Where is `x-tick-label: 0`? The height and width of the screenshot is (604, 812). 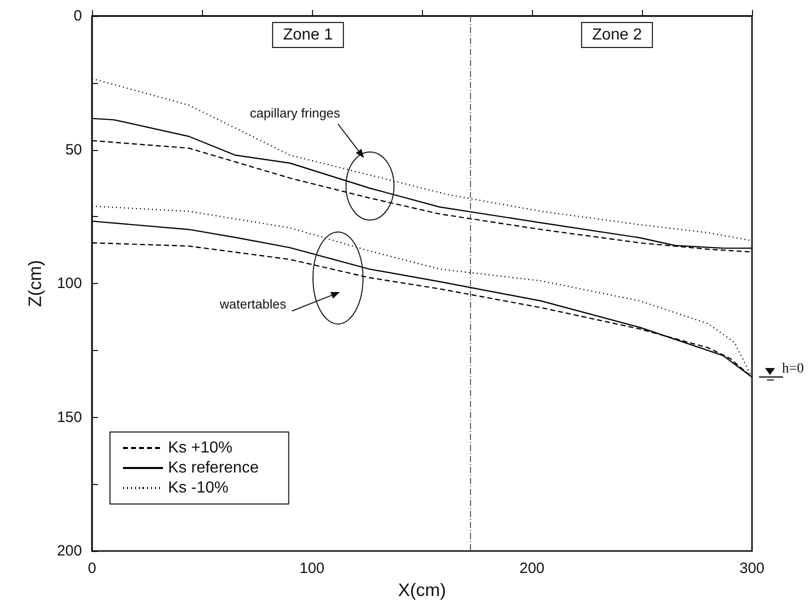
x-tick-label: 0 is located at coordinates (92, 568).